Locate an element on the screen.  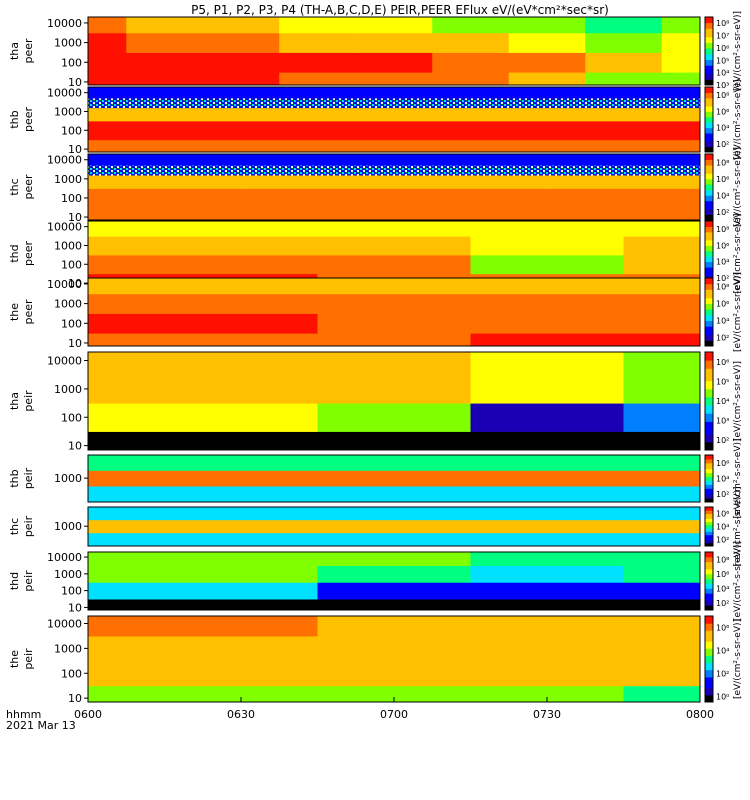
y-axis-label: tha is located at coordinates (14, 51).